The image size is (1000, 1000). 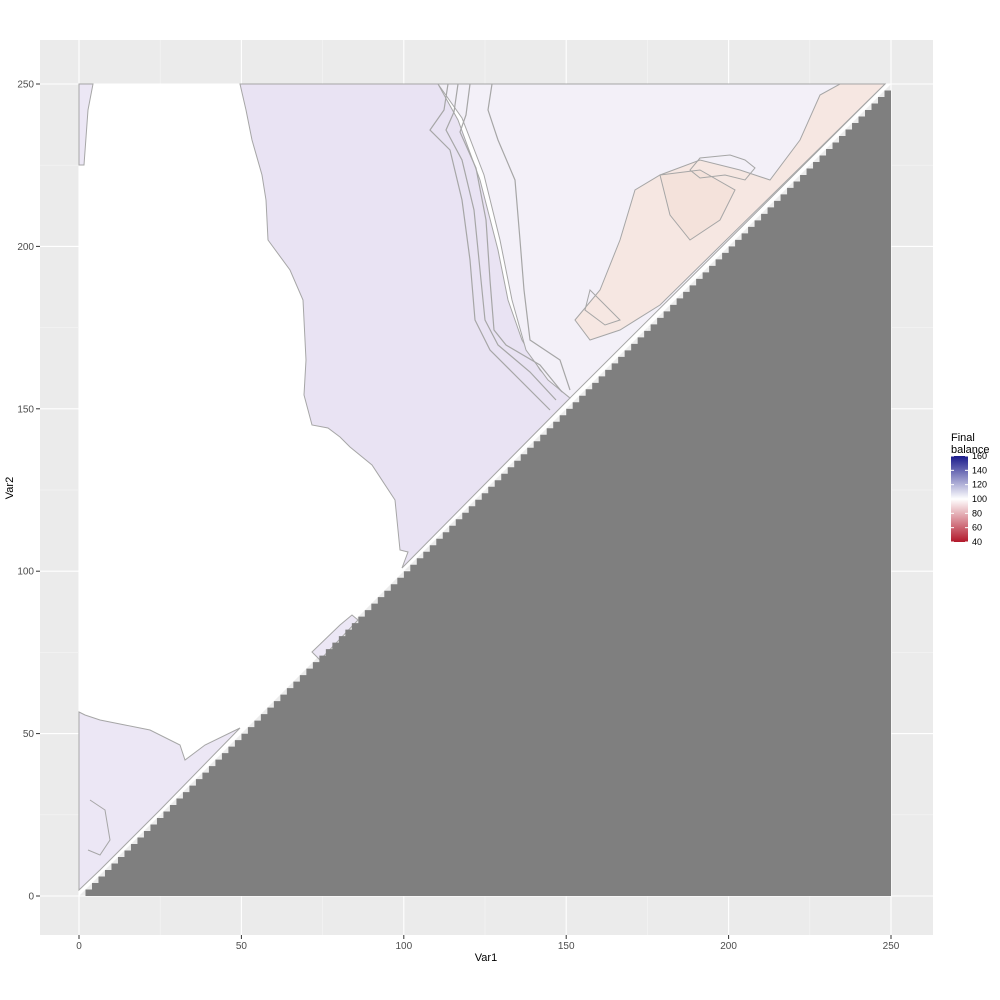 What do you see at coordinates (970, 489) in the screenshot?
I see `legend: Final balance 160 140 120 100 80 60 40` at bounding box center [970, 489].